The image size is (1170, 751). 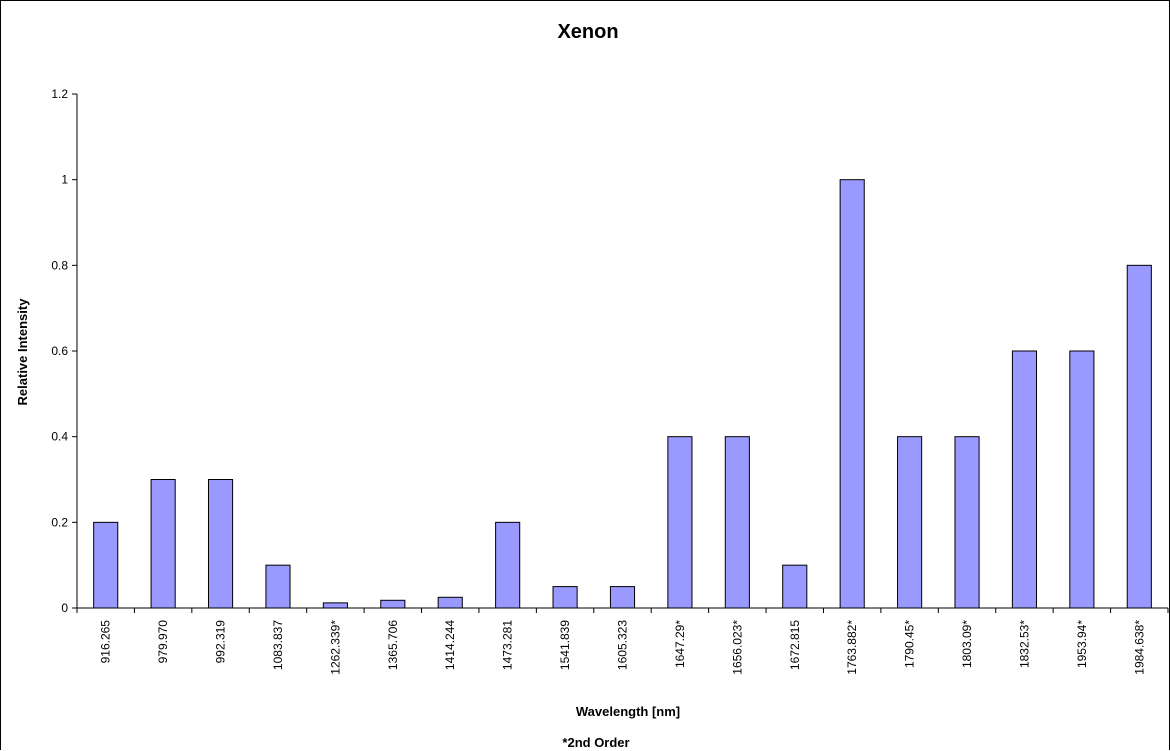 What do you see at coordinates (59, 265) in the screenshot?
I see `y-tick-label-4: 0.8` at bounding box center [59, 265].